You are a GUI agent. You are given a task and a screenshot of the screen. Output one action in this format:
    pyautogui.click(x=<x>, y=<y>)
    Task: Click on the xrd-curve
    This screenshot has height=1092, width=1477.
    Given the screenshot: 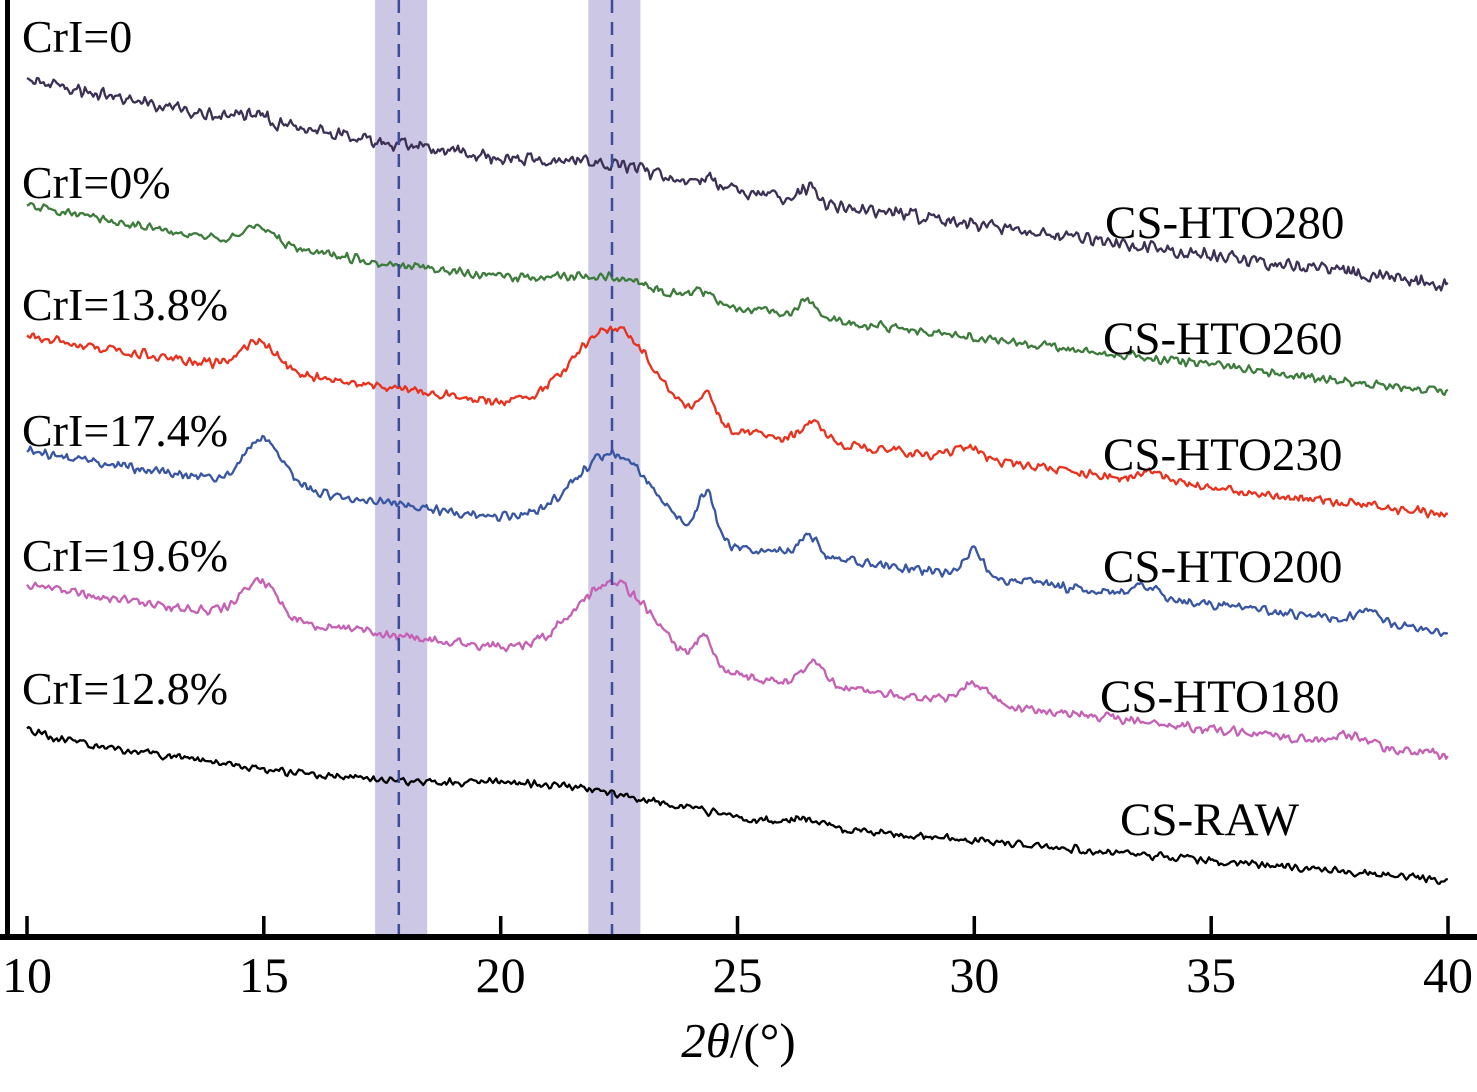 What is the action you would take?
    pyautogui.click(x=737, y=805)
    